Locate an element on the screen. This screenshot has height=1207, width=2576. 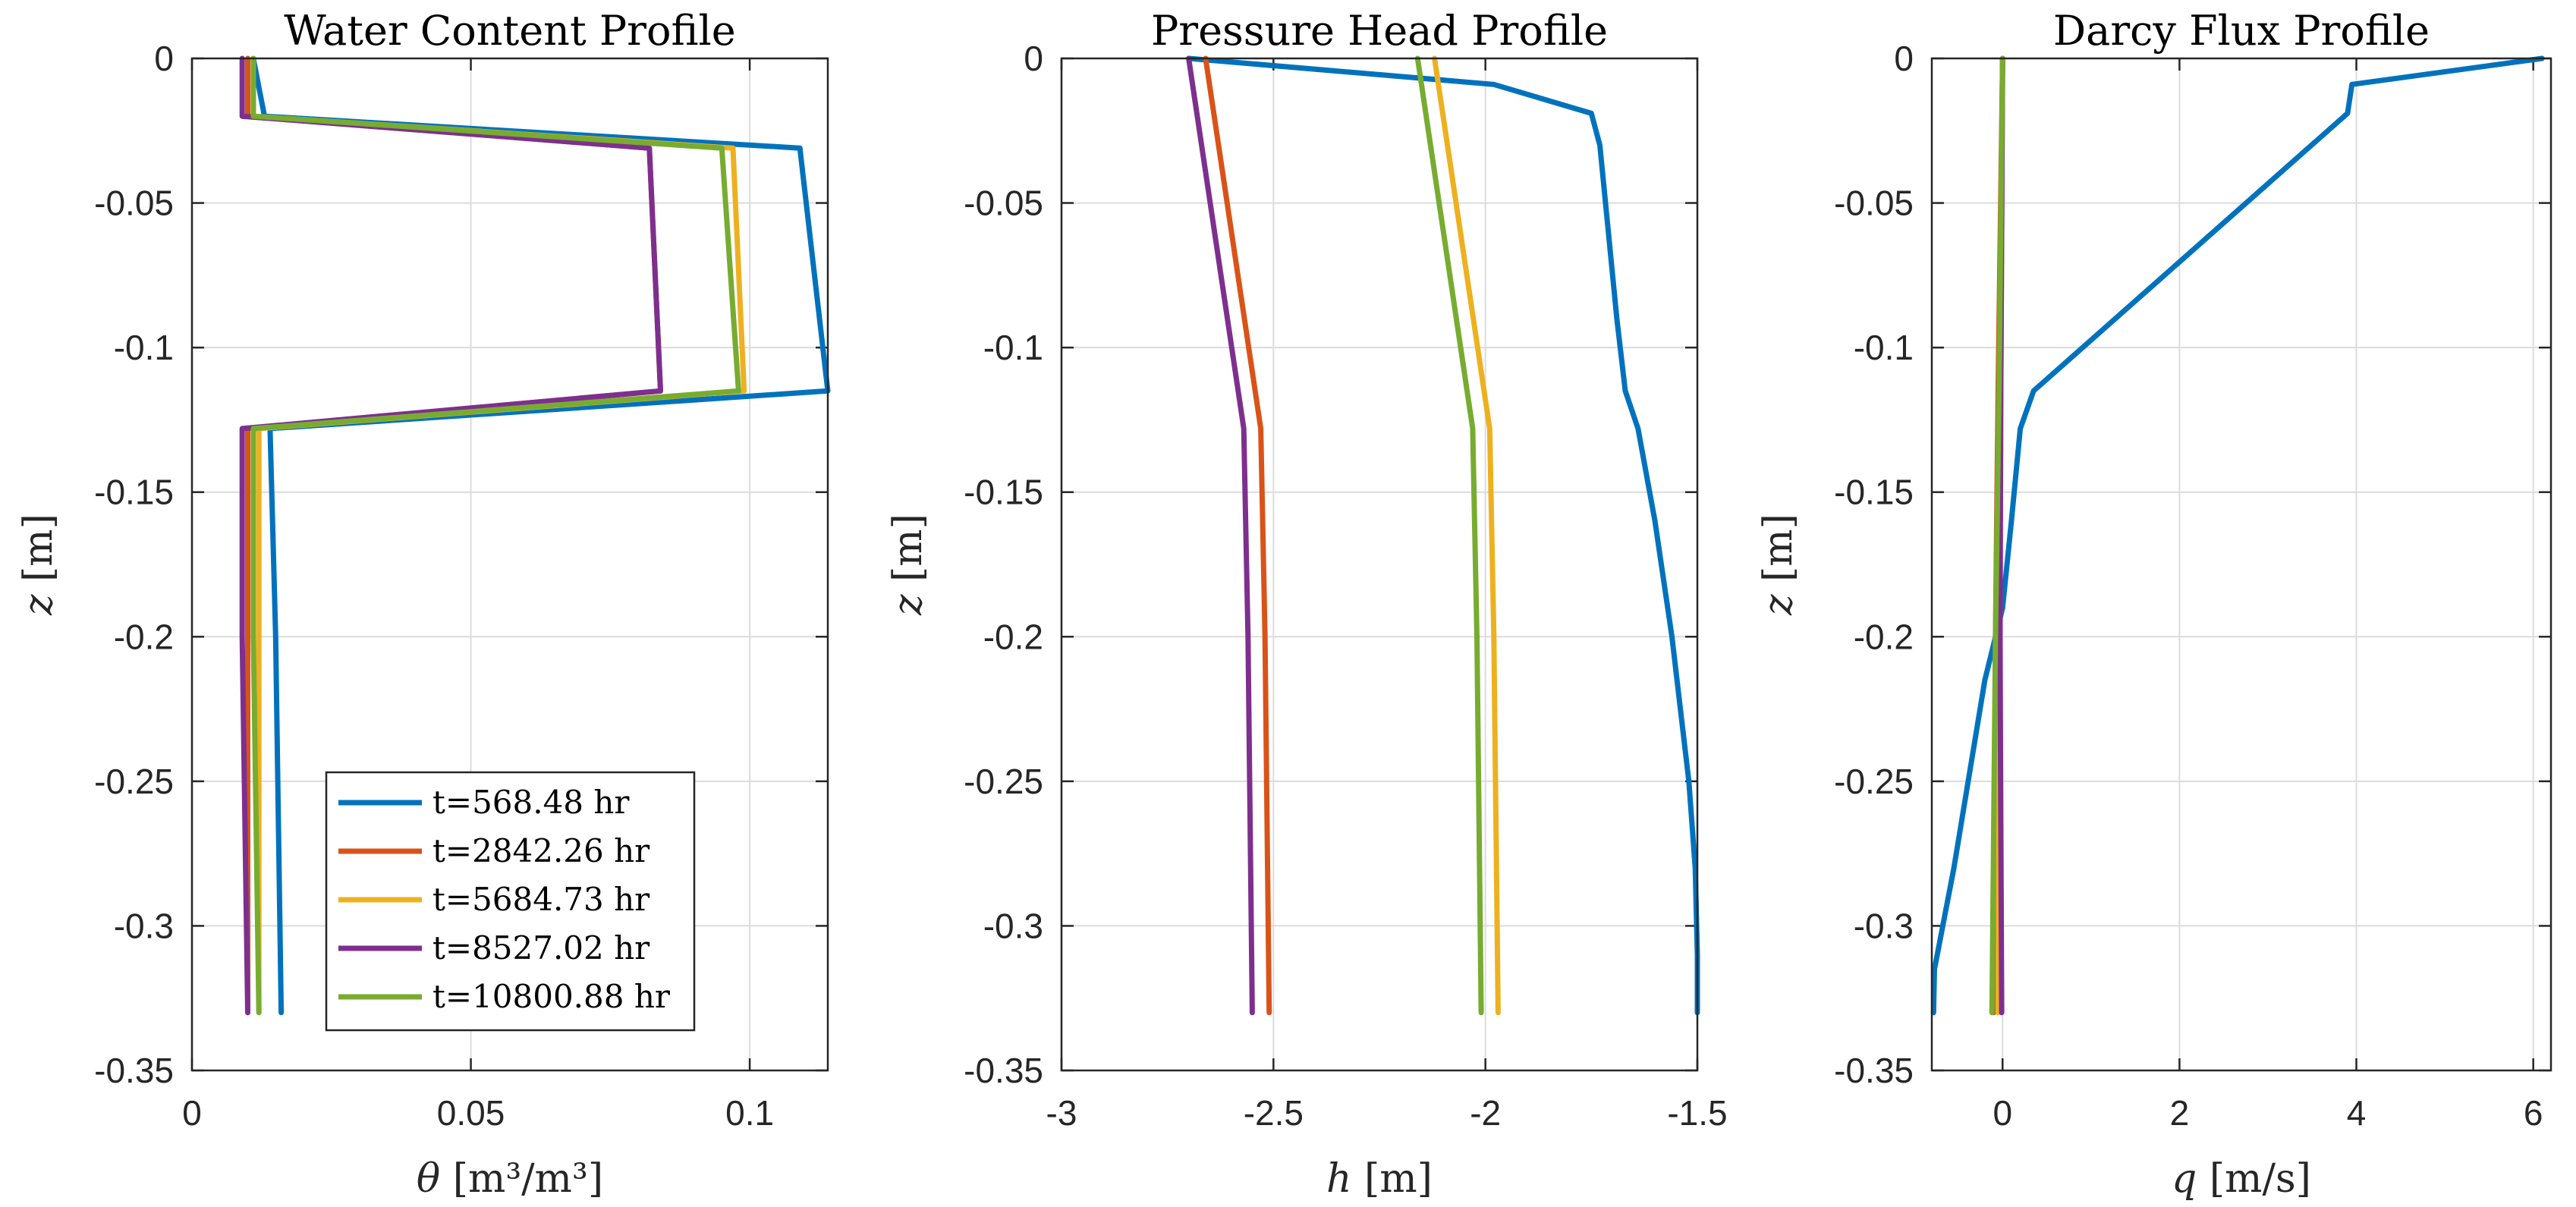
x-tick-label: -1.5 is located at coordinates (1697, 1113).